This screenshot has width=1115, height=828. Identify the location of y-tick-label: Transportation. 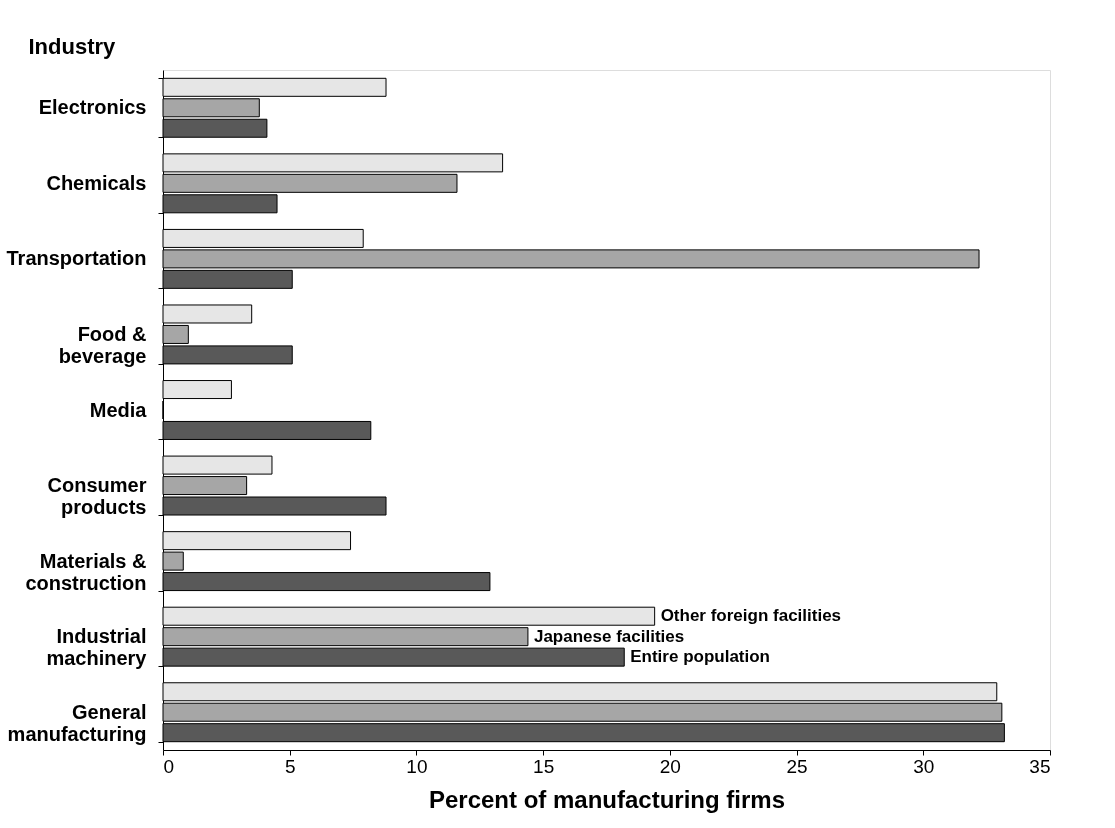
(76, 258).